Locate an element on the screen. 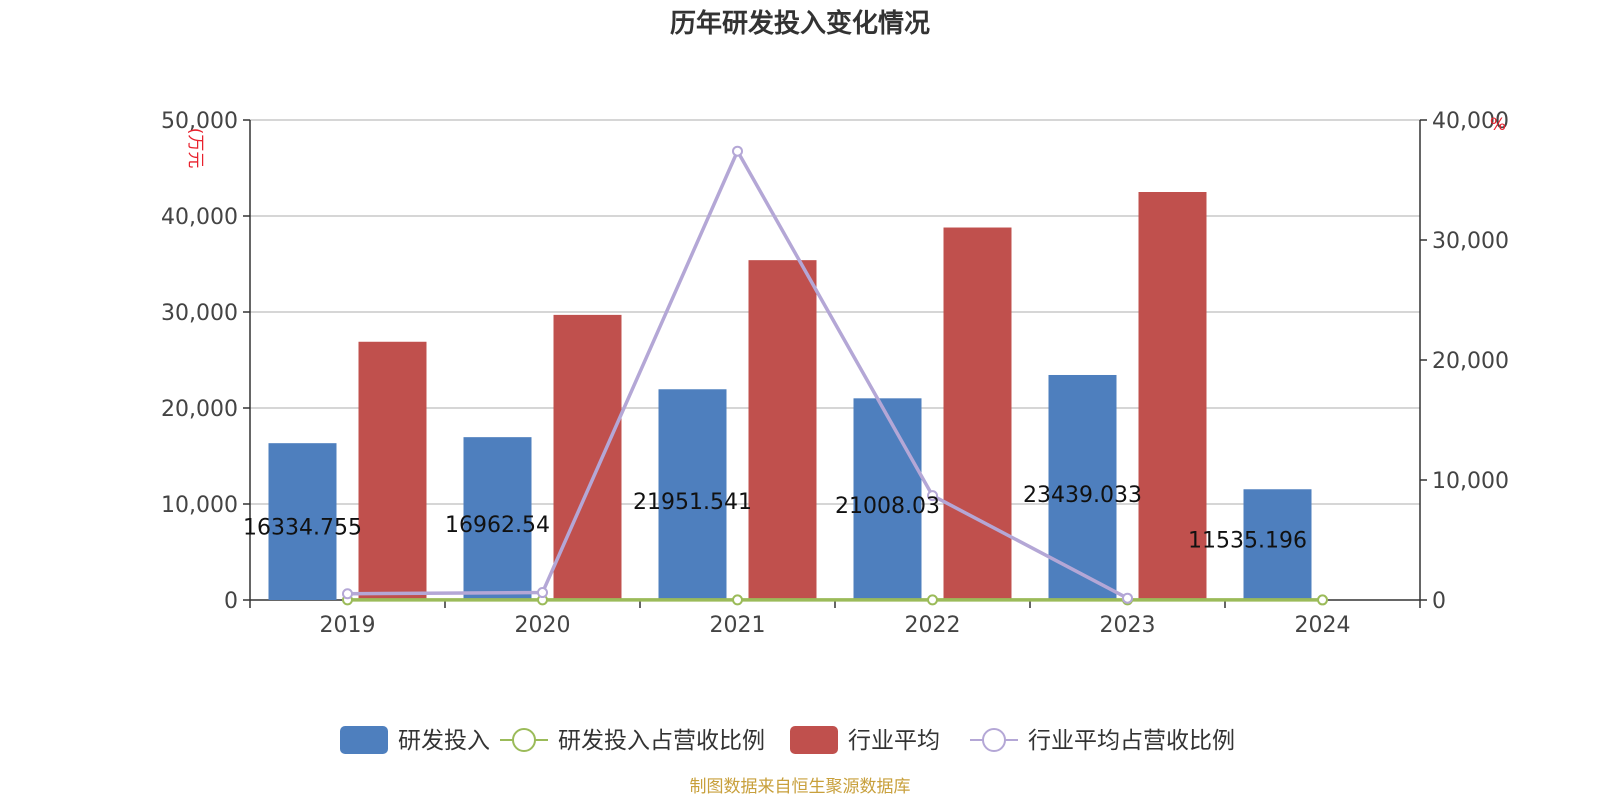 Image resolution: width=1600 pixels, height=804 pixels. legend-item: 研发投入 is located at coordinates (415, 740).